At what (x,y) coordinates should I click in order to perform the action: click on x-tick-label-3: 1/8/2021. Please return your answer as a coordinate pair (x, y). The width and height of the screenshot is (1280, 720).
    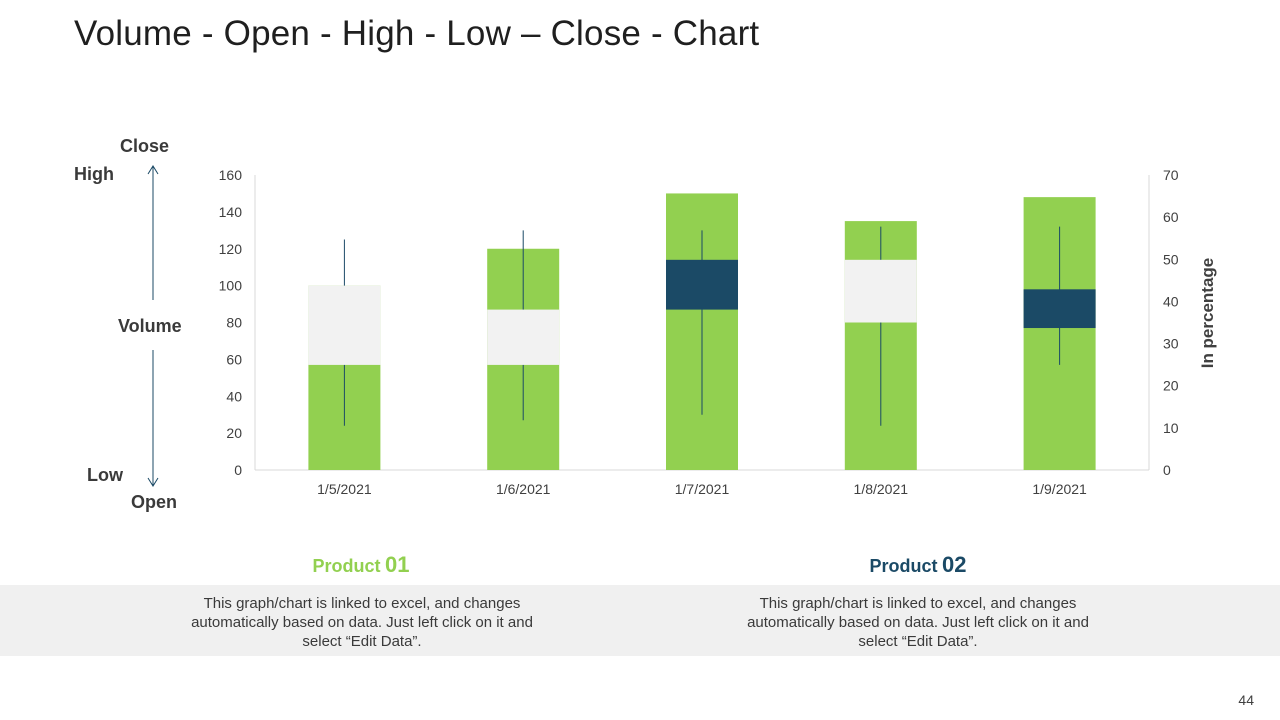
    Looking at the image, I should click on (881, 489).